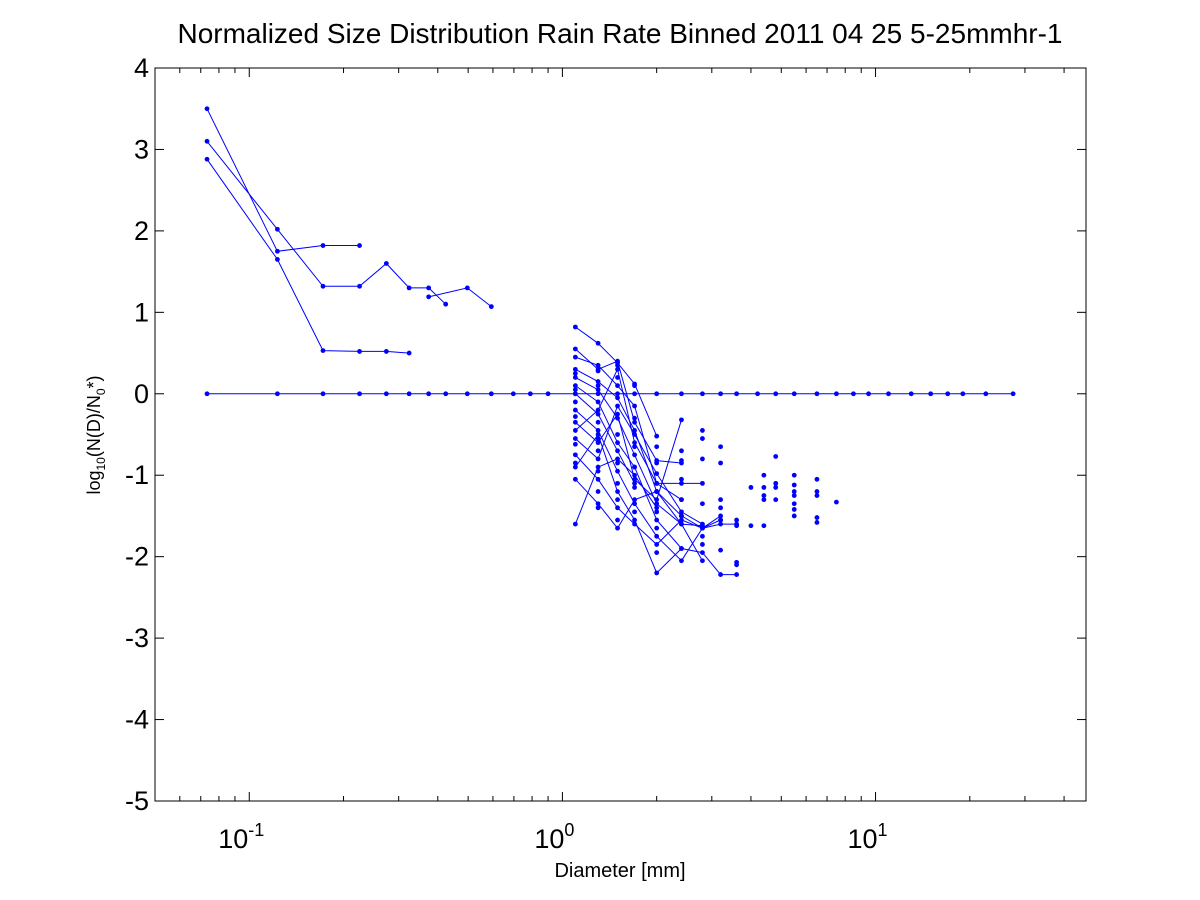 This screenshot has width=1200, height=900. What do you see at coordinates (137, 720) in the screenshot?
I see `y-tick-label: -4` at bounding box center [137, 720].